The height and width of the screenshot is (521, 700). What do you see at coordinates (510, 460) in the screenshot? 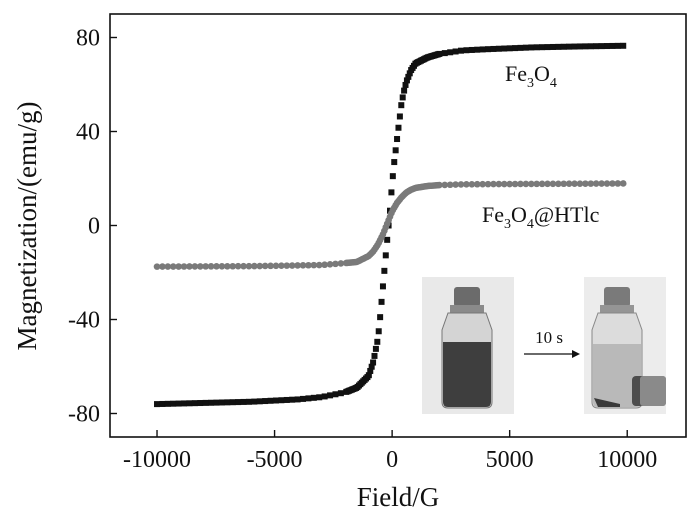
I see `x-tick-label: 5000` at bounding box center [510, 460].